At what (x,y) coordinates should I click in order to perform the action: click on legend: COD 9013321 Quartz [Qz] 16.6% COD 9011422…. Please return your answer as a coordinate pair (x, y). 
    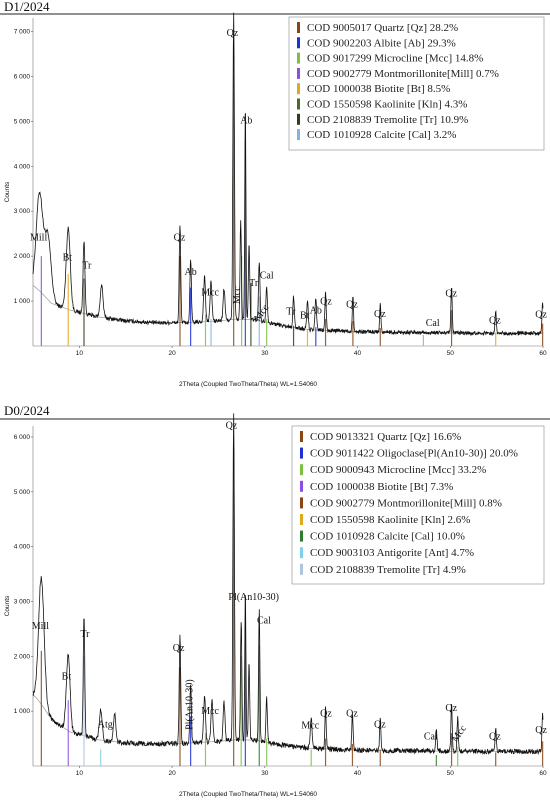
    Looking at the image, I should click on (418, 505).